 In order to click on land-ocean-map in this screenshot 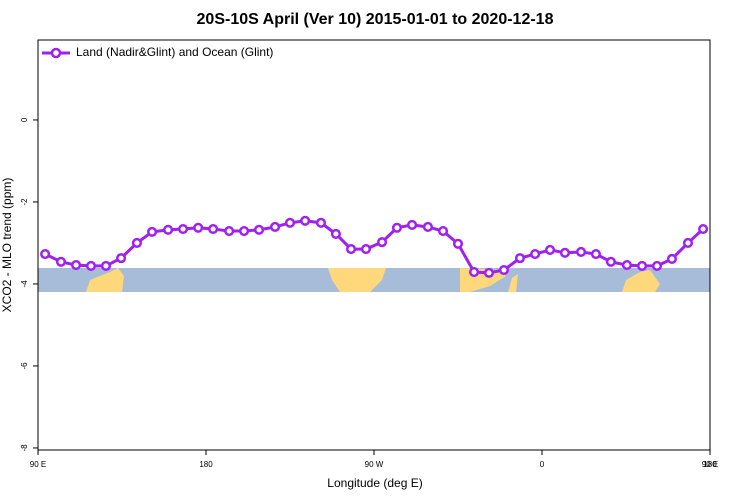, I will do `click(374, 280)`.